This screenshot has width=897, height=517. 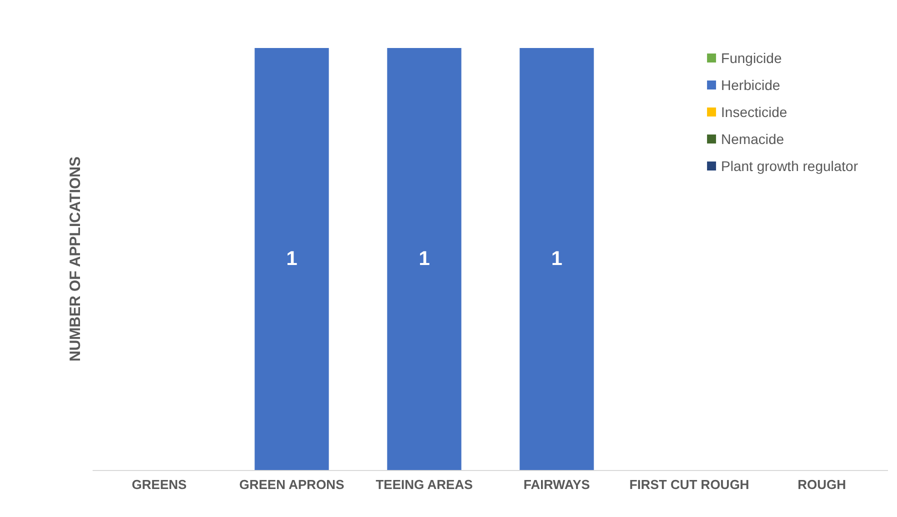 I want to click on legend-label: Plant growth regulator, so click(x=789, y=166).